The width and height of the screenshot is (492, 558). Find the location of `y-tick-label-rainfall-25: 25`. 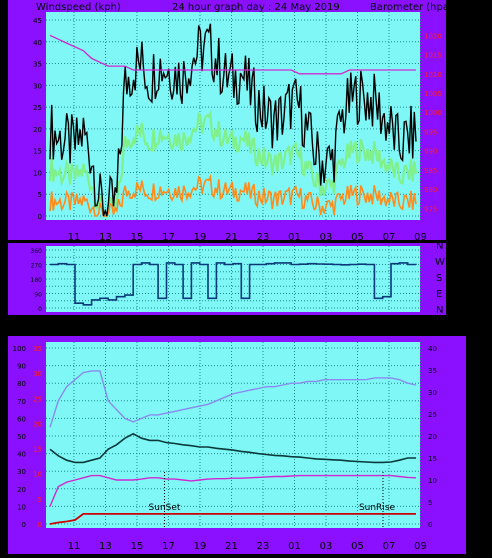

y-tick-label-rainfall-25: 25 is located at coordinates (37, 399).